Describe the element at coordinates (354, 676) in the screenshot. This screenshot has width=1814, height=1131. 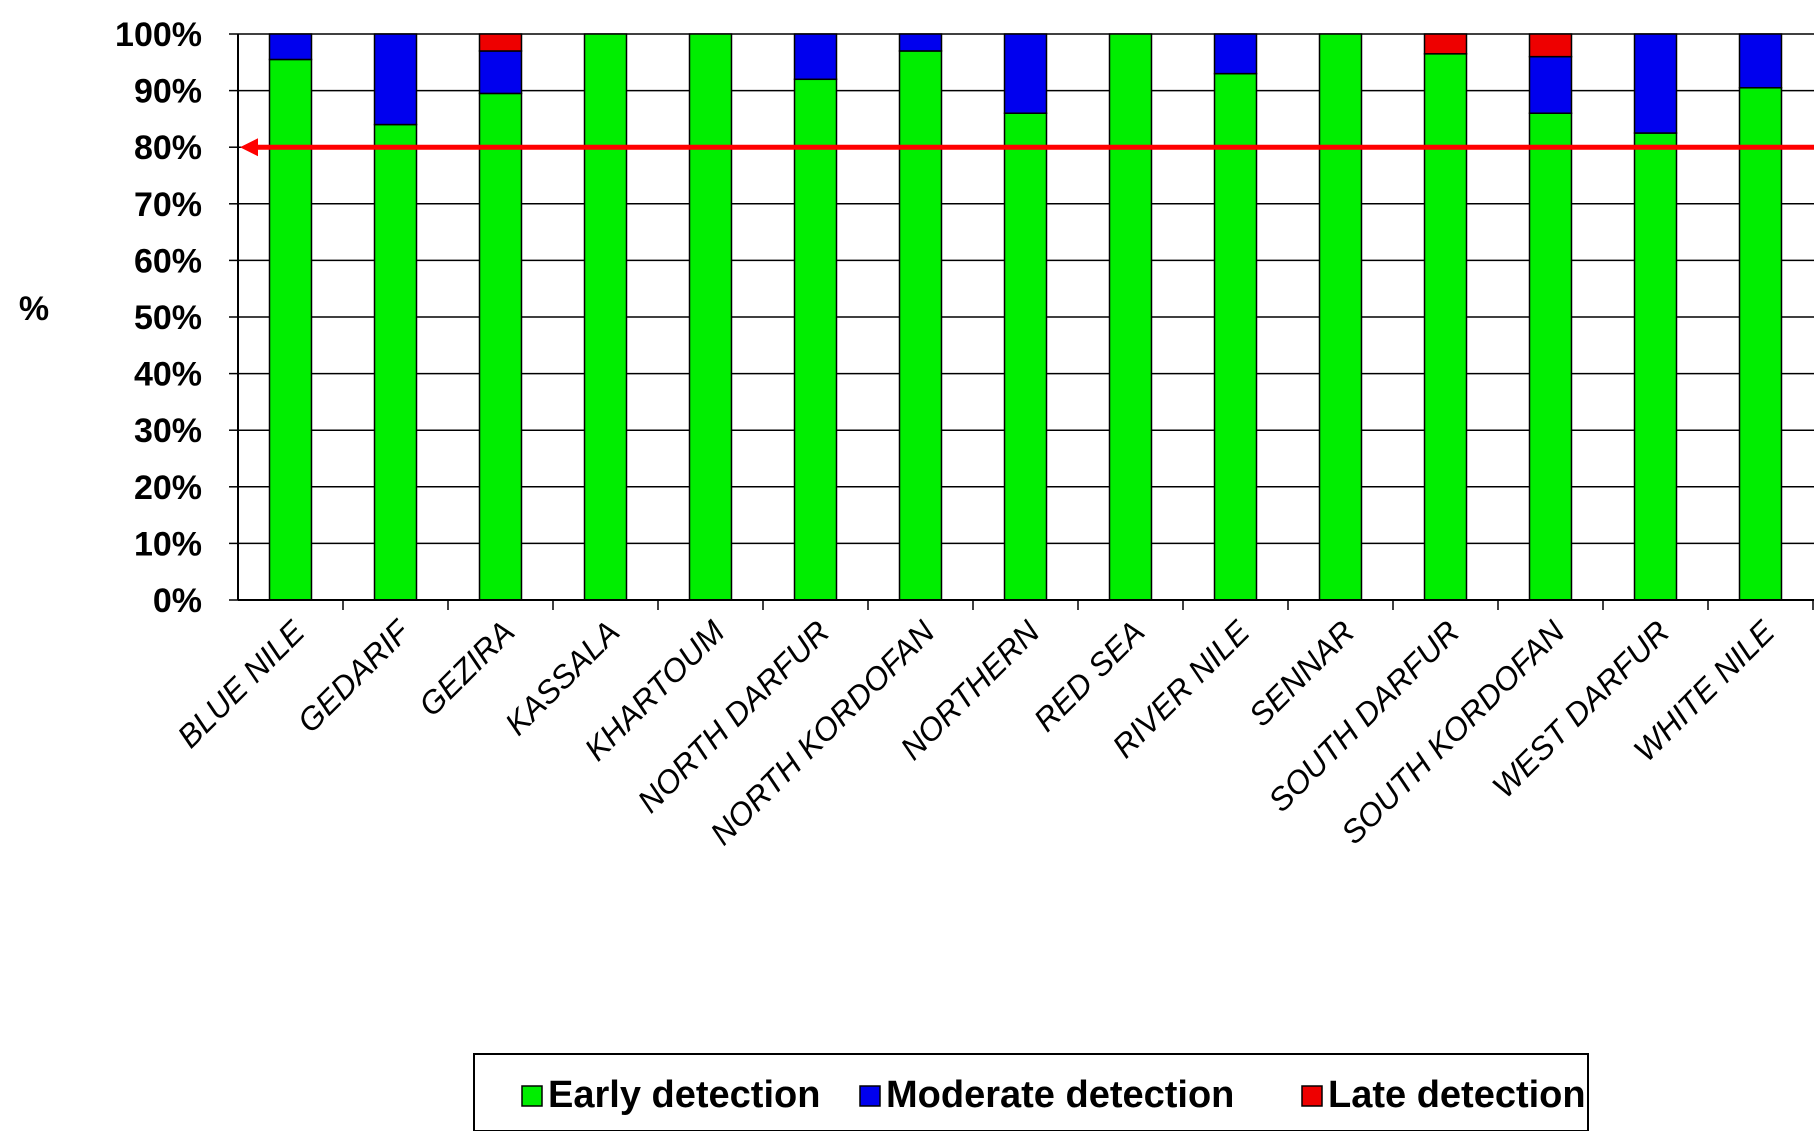
I see `x-tick-label: GEDARIF` at that location.